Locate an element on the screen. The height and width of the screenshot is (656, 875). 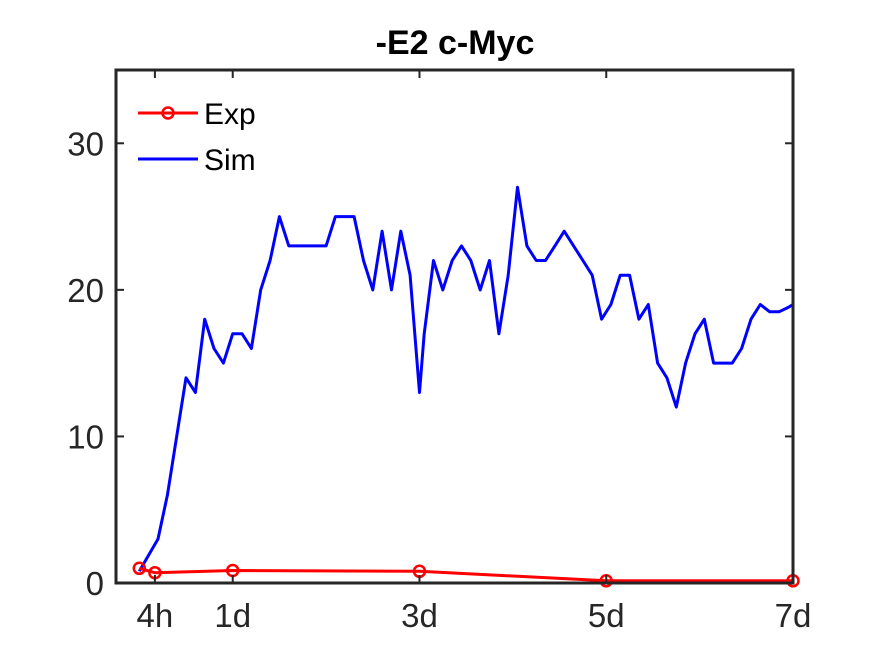
x-tick-label: 7d is located at coordinates (793, 615).